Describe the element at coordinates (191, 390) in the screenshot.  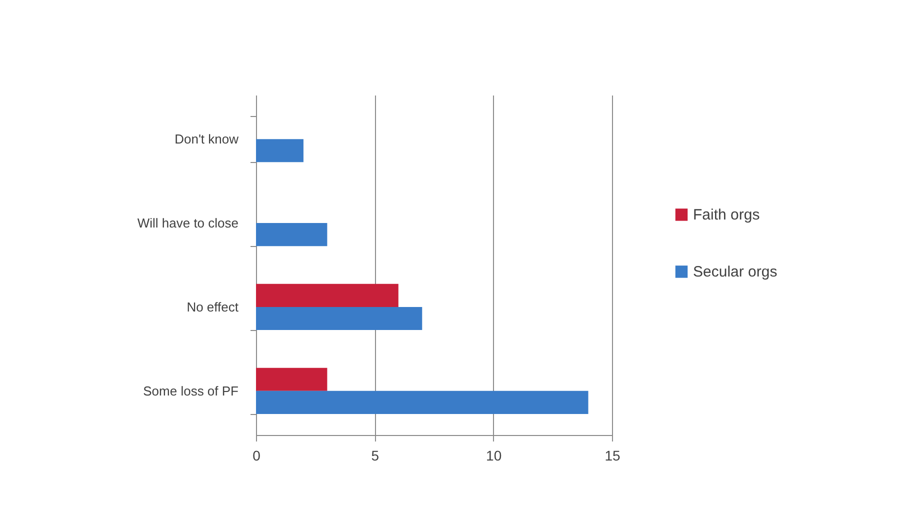
I see `y-tick-label: Some loss of PF` at that location.